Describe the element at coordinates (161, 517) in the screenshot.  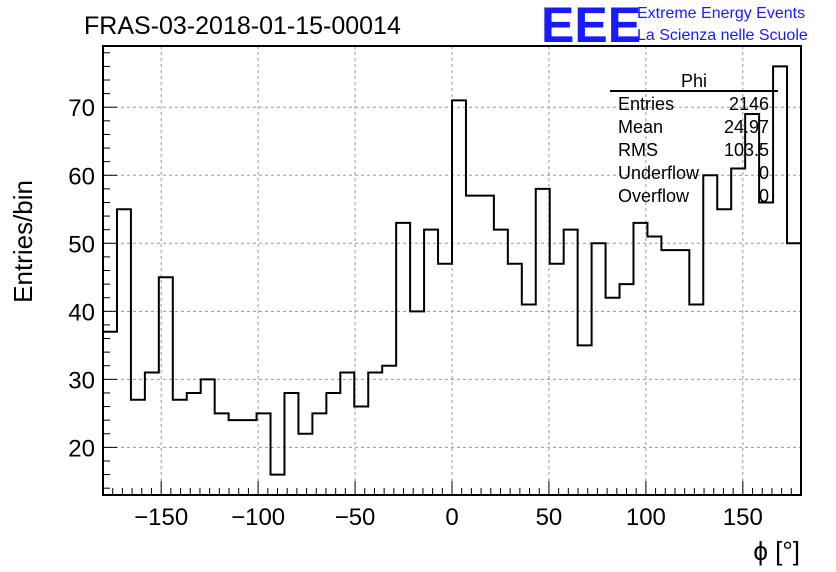
I see `x-tick-label: −150` at that location.